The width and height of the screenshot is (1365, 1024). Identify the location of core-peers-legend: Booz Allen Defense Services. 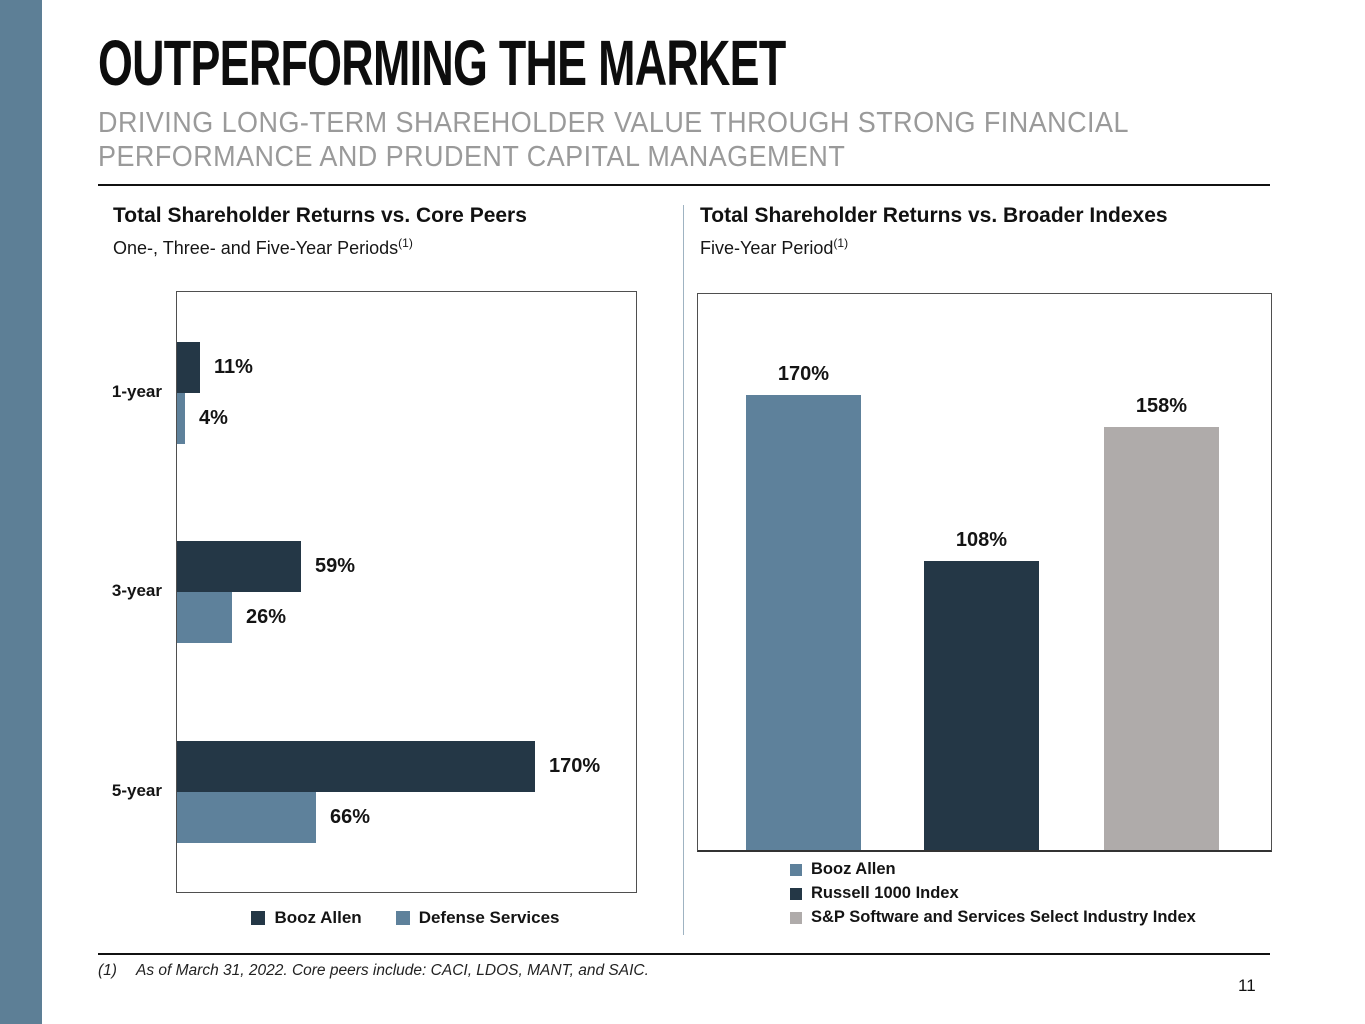
(405, 918).